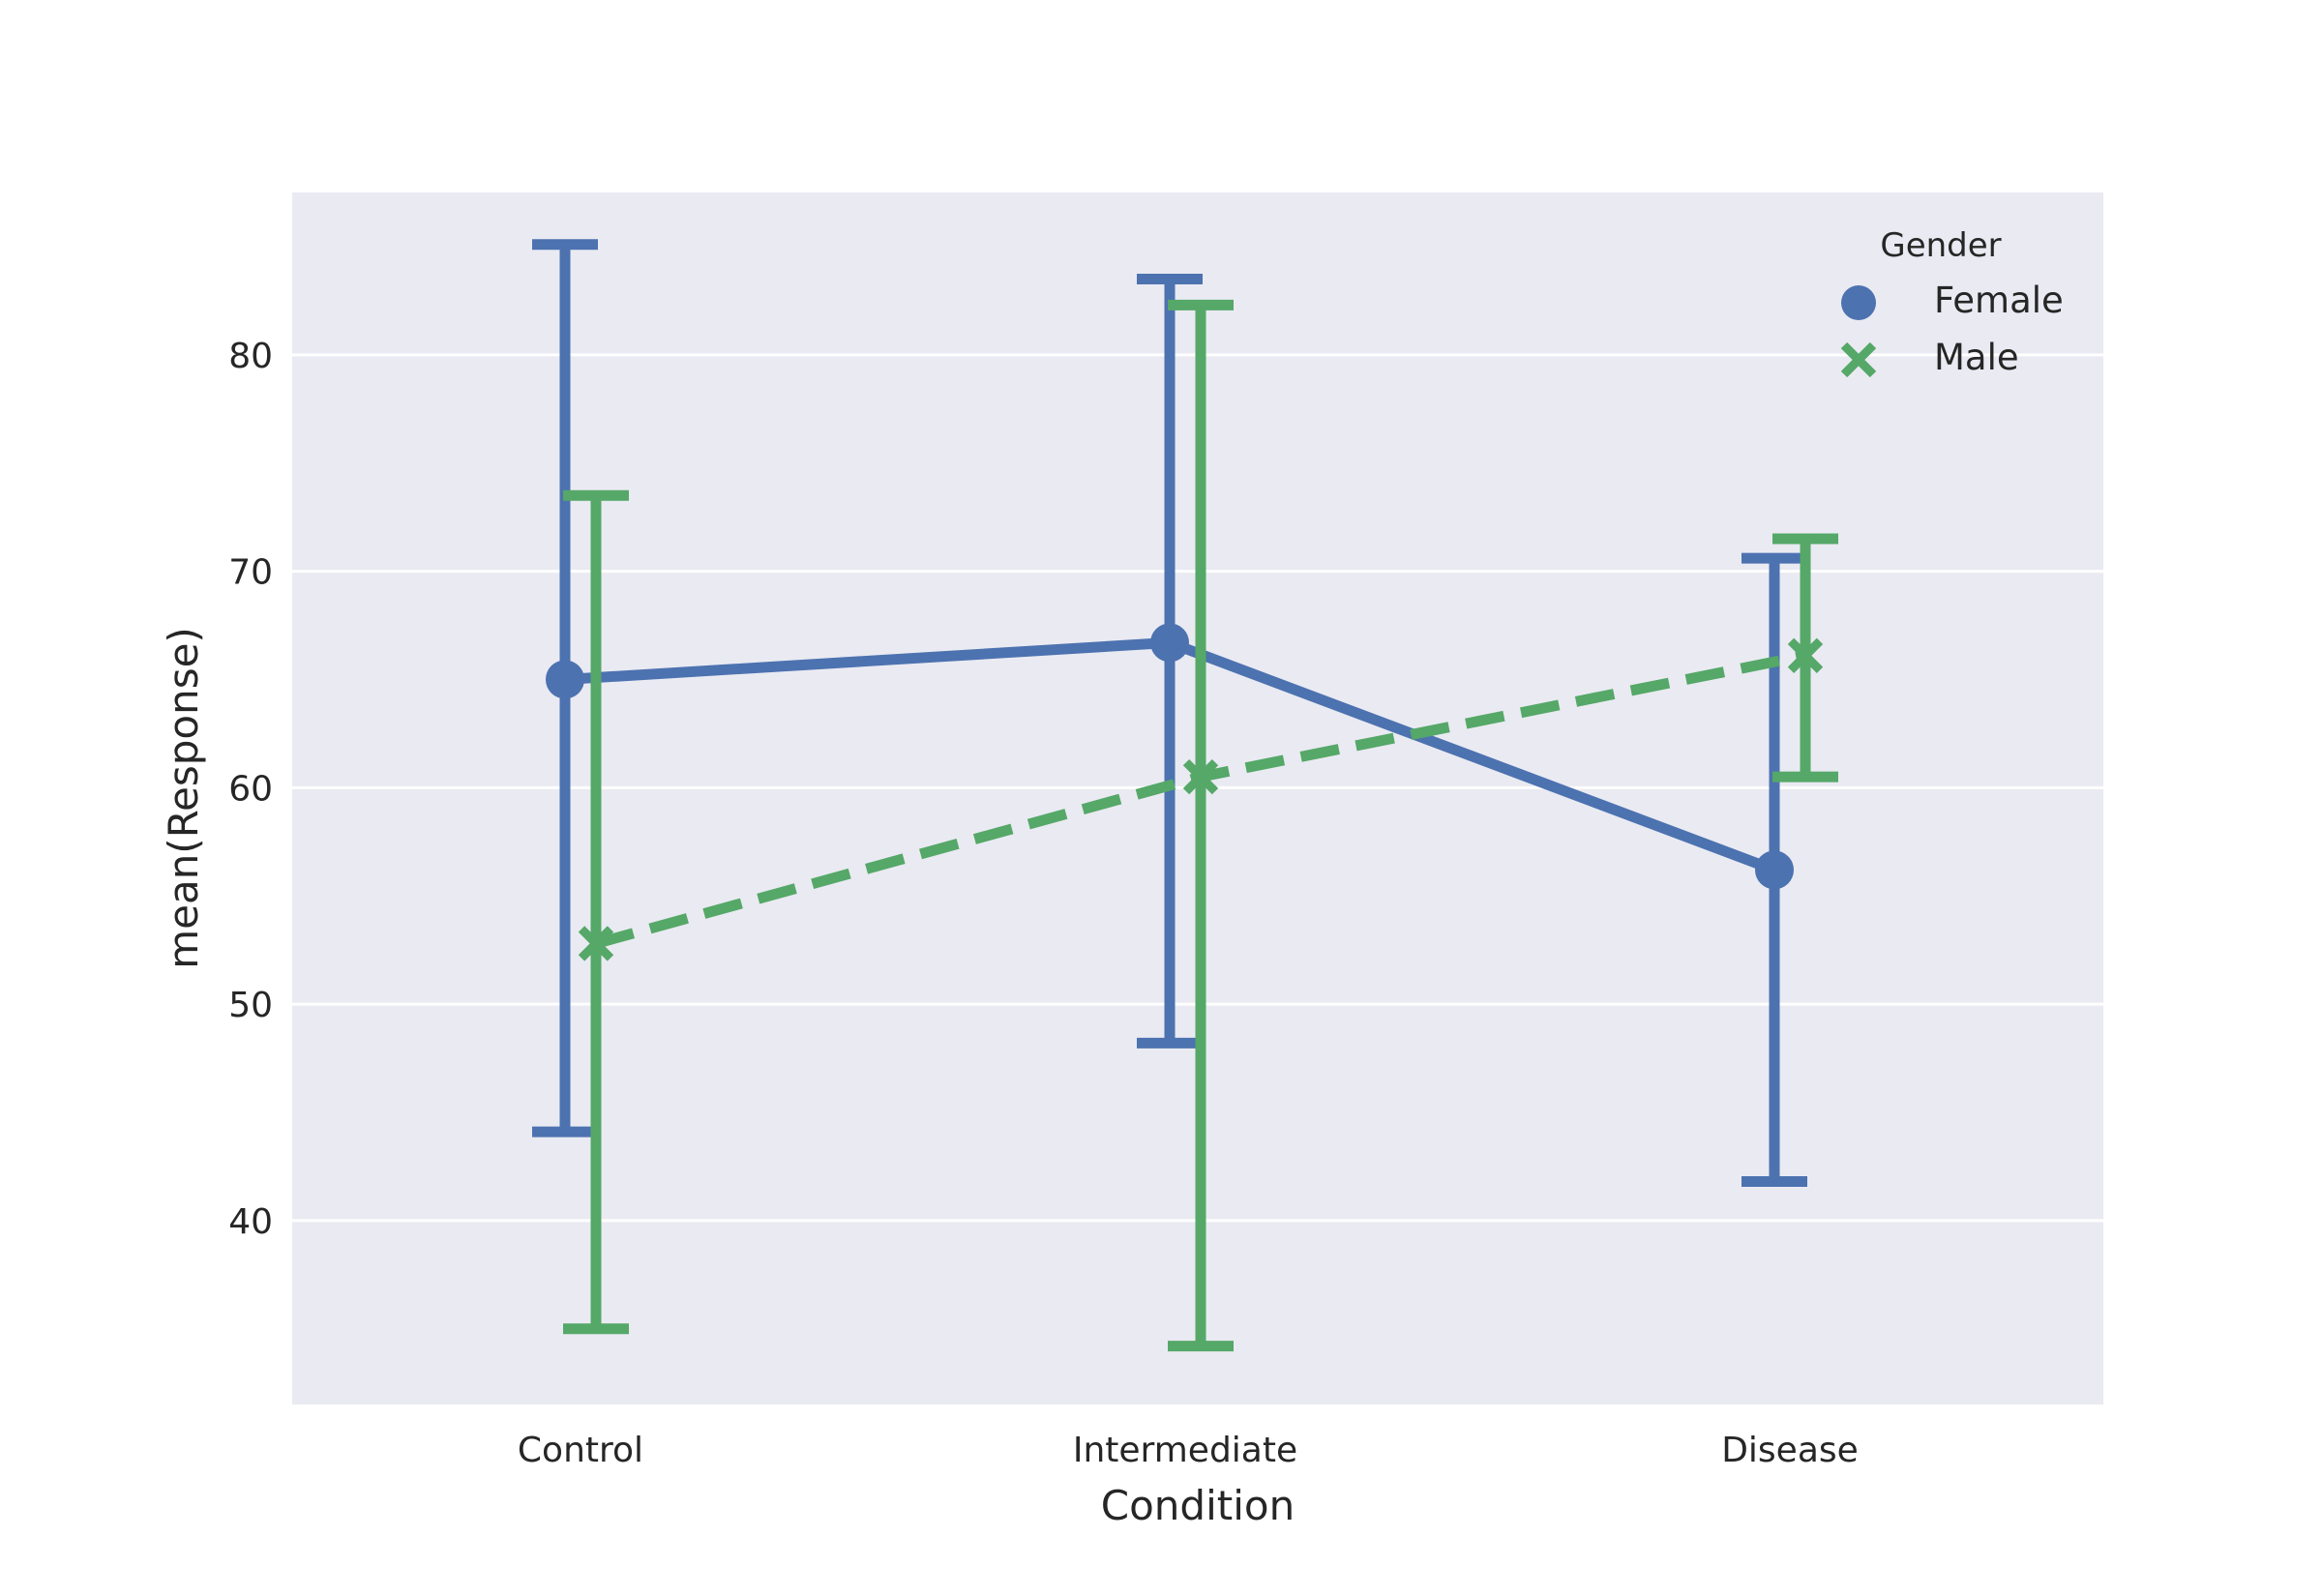  I want to click on x-tick-label-control: Control, so click(580, 1450).